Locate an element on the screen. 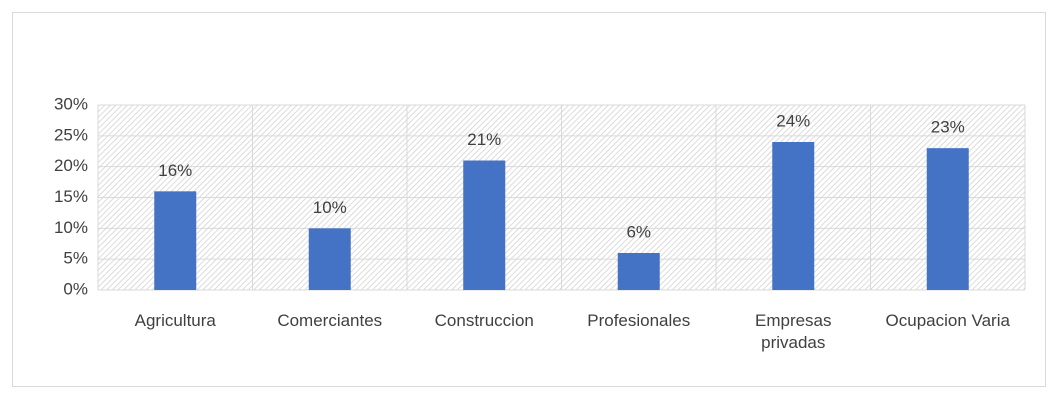  data-label: 16% is located at coordinates (175, 170).